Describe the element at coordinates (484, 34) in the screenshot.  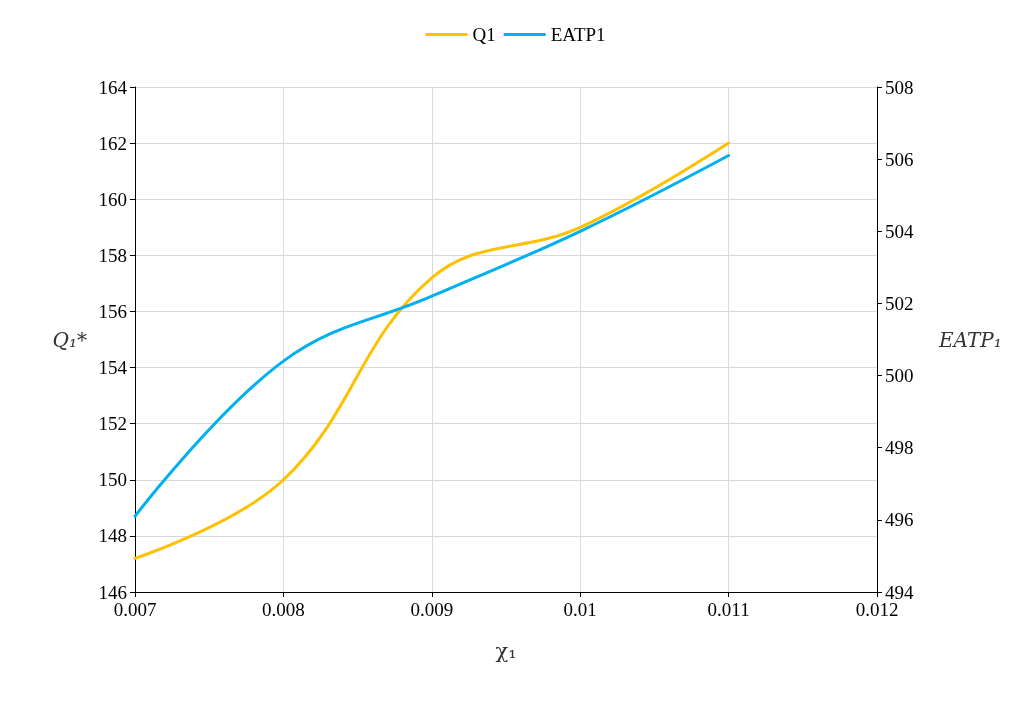
I see `legend-label: Q1` at that location.